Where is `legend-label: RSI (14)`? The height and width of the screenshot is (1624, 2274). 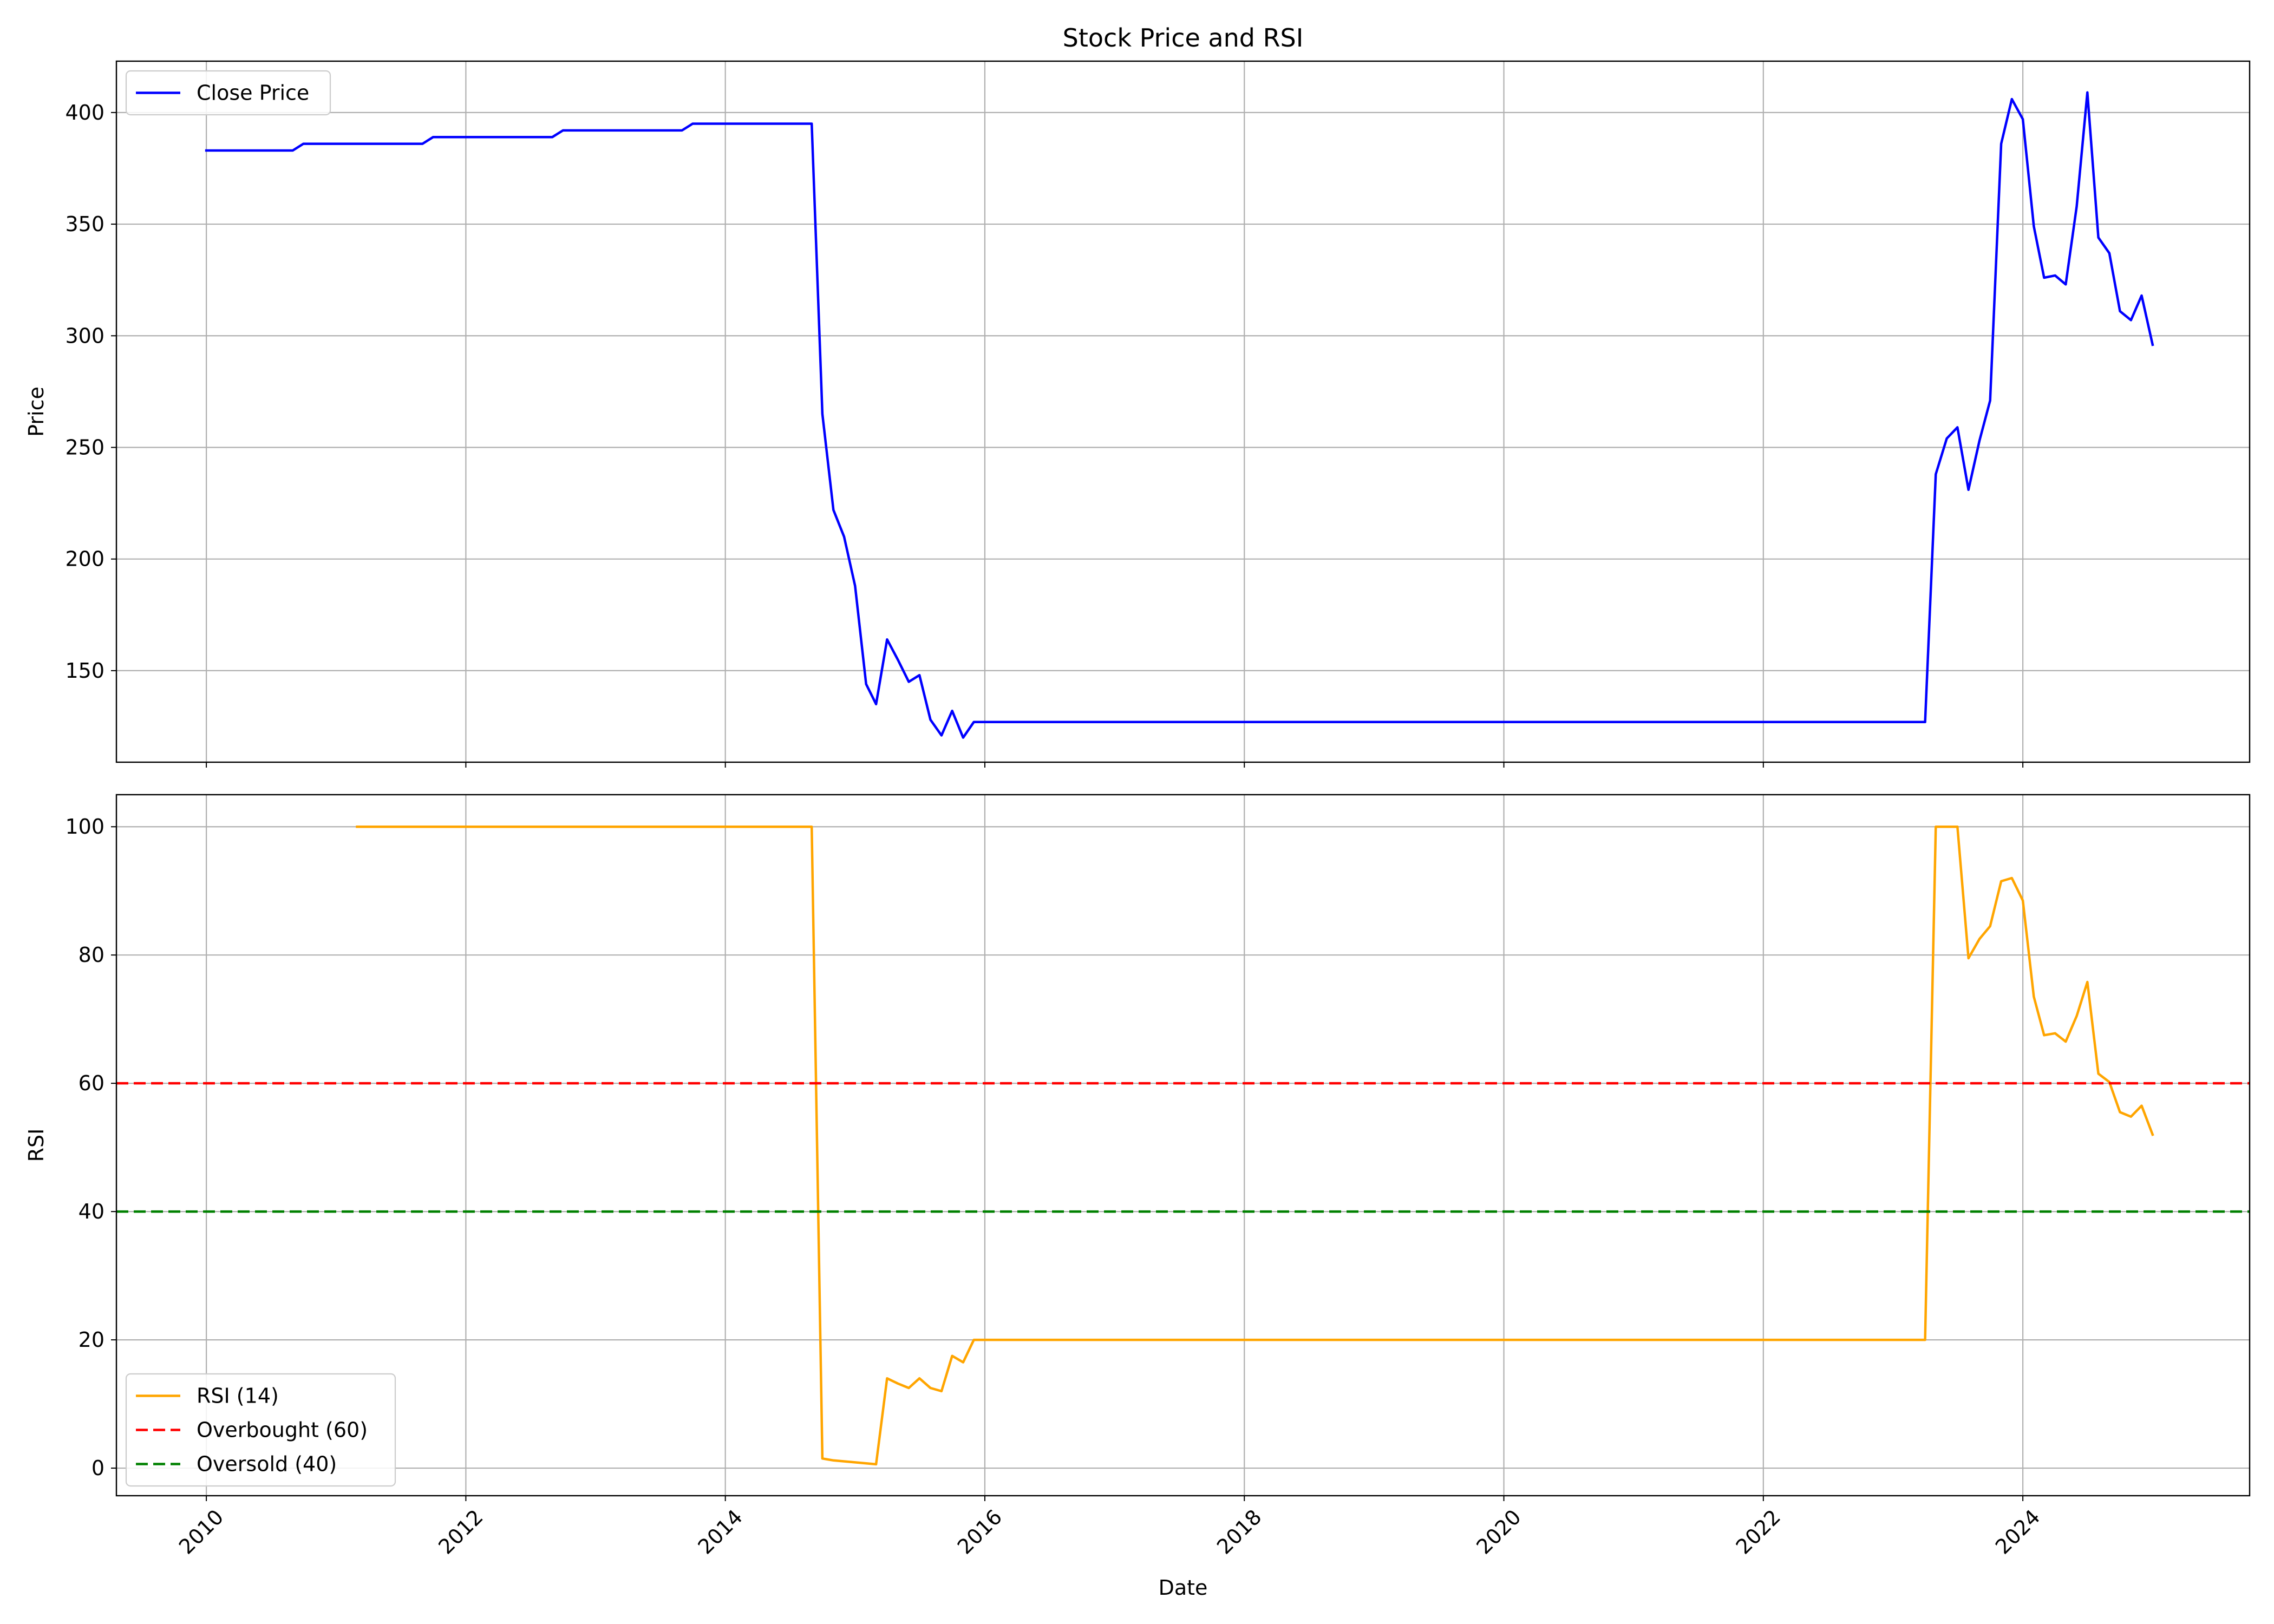
legend-label: RSI (14) is located at coordinates (238, 1396).